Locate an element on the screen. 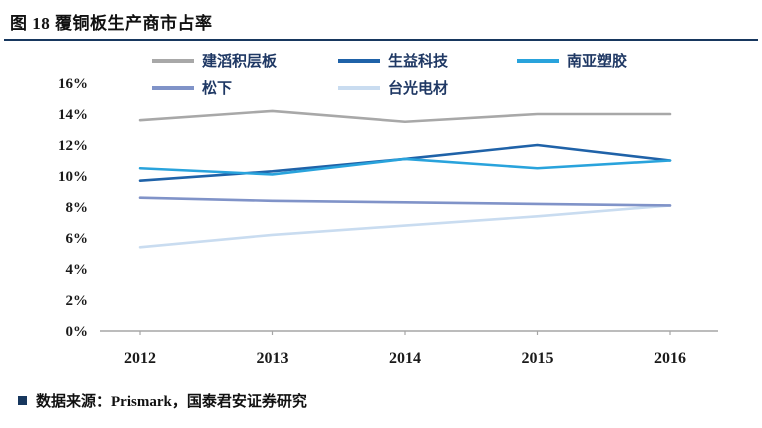 This screenshot has width=762, height=428. y-tick-label: 4% is located at coordinates (77, 270).